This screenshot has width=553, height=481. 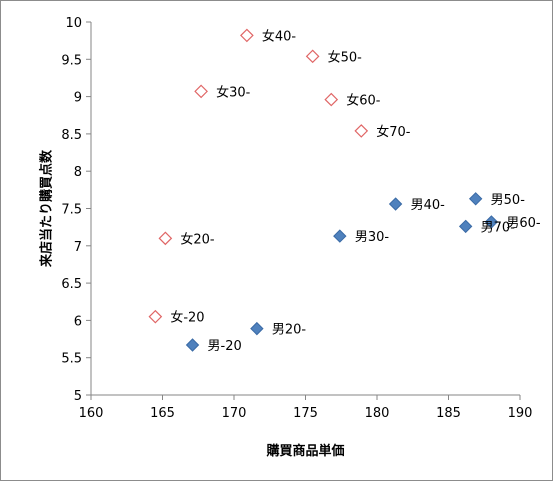 What do you see at coordinates (91, 413) in the screenshot?
I see `x-tick-label: 160` at bounding box center [91, 413].